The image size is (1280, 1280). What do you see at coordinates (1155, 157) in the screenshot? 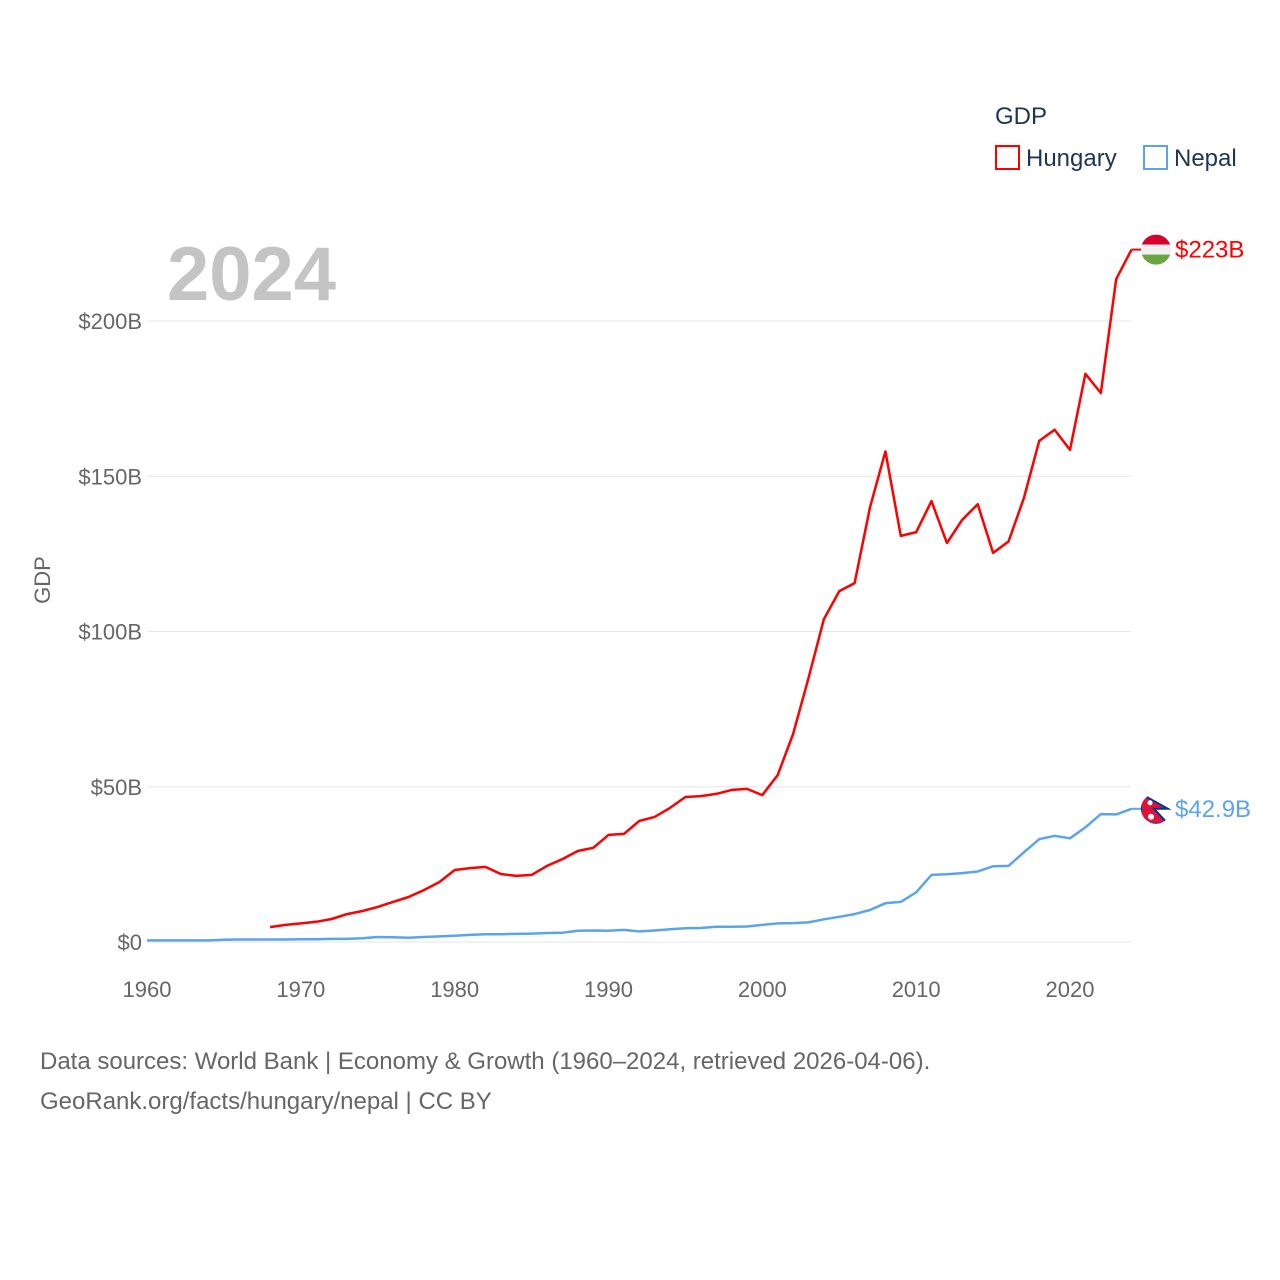
I see `legend-swatch-nepal` at bounding box center [1155, 157].